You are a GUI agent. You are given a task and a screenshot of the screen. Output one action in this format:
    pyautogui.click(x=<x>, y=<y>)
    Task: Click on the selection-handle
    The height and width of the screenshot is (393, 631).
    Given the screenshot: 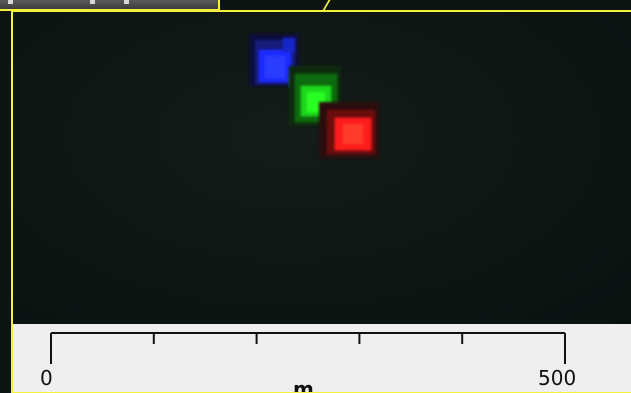 What is the action you would take?
    pyautogui.click(x=326, y=6)
    